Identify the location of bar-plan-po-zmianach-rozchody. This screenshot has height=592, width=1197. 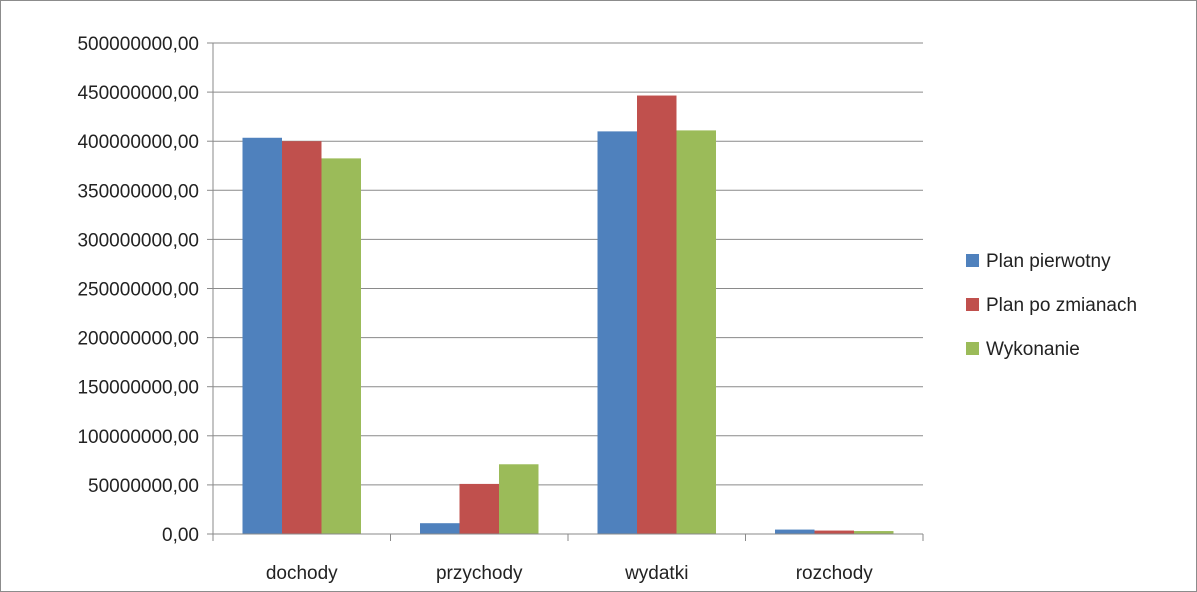
(834, 532).